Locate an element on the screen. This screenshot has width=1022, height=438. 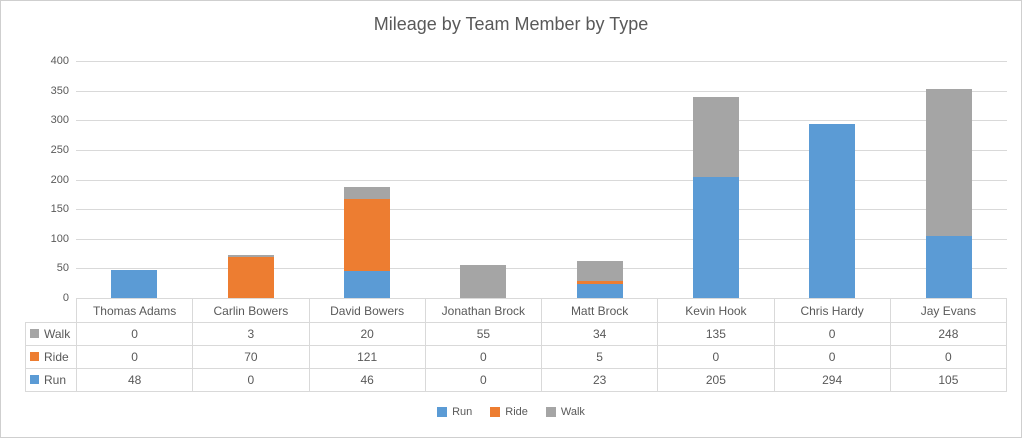
series-key-walk-icon is located at coordinates (34, 334).